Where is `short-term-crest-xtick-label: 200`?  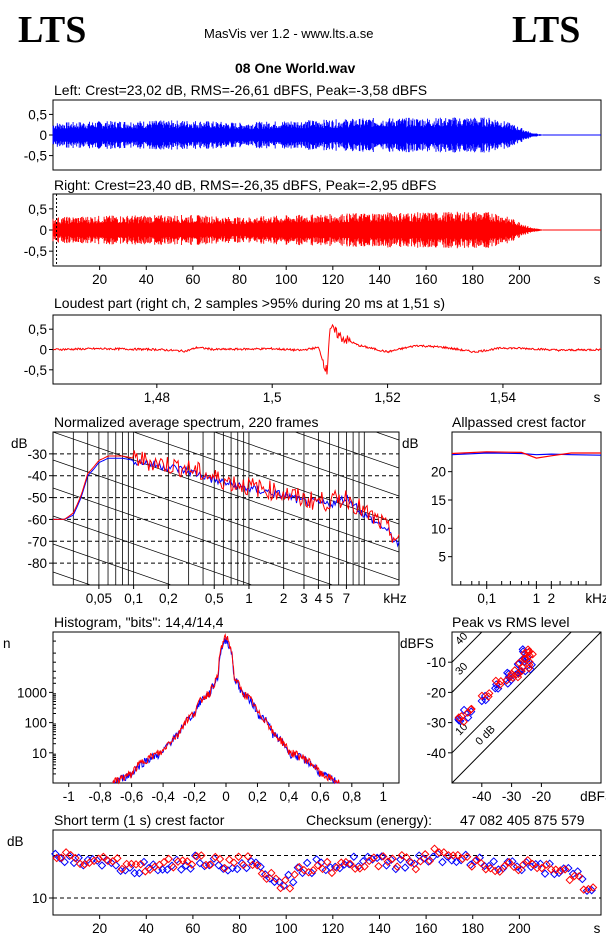 short-term-crest-xtick-label: 200 is located at coordinates (519, 928).